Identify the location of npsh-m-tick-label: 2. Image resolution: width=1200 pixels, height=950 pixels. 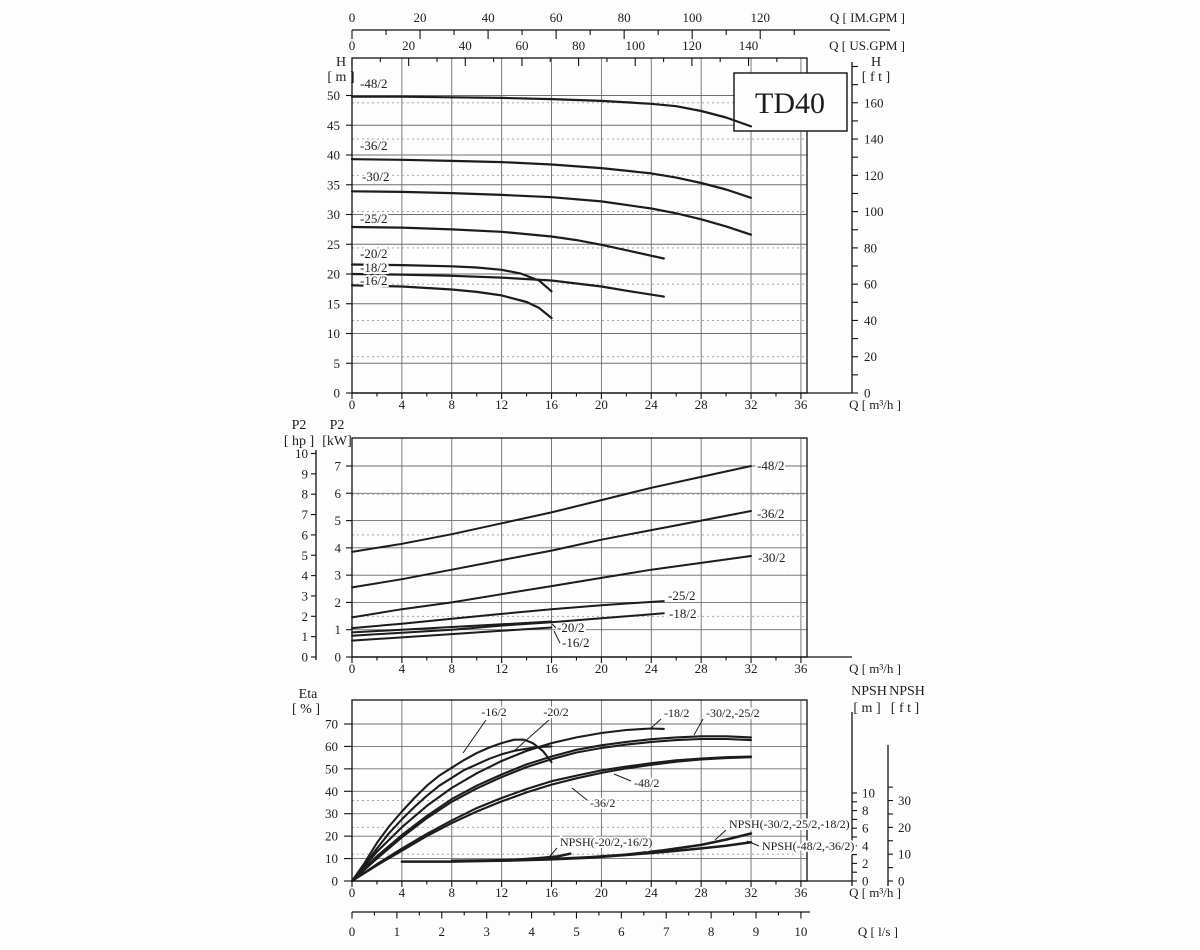
(865, 863).